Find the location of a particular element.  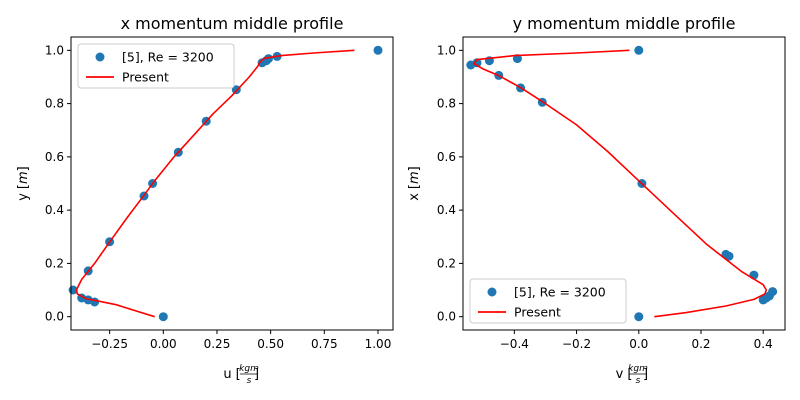

x-tick-label: 0.50 is located at coordinates (270, 344).